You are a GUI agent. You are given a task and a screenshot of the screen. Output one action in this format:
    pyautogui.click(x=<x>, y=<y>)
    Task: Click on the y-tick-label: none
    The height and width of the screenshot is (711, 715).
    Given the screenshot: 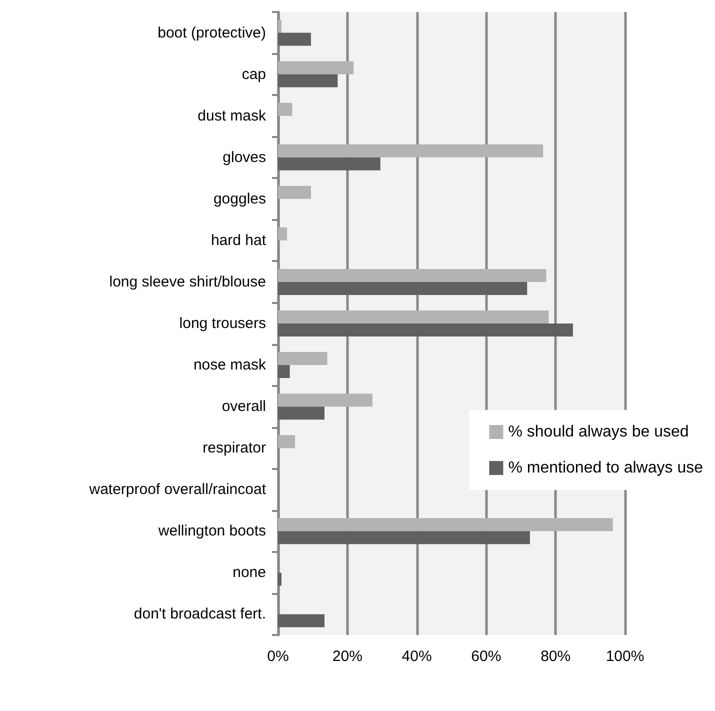 What is the action you would take?
    pyautogui.click(x=249, y=573)
    